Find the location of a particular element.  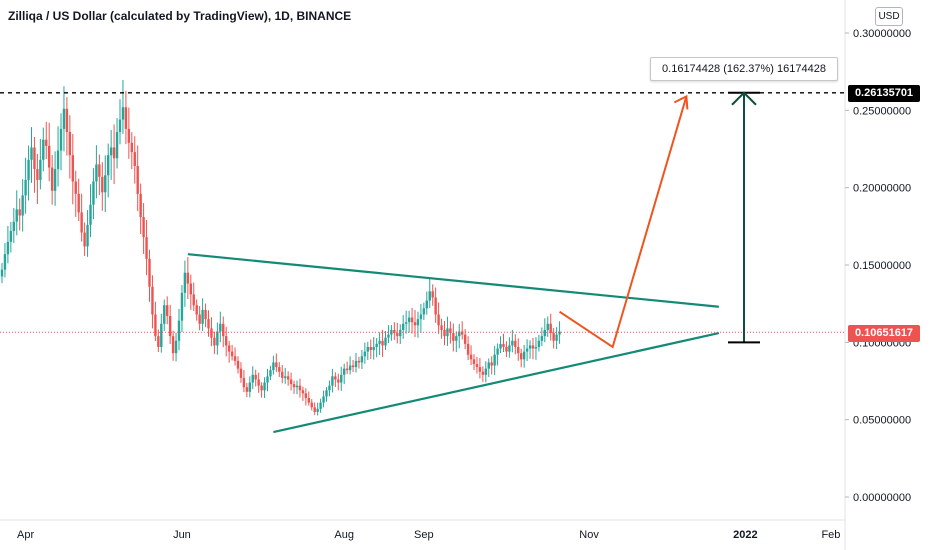

x-tick-label: Nov is located at coordinates (589, 535).